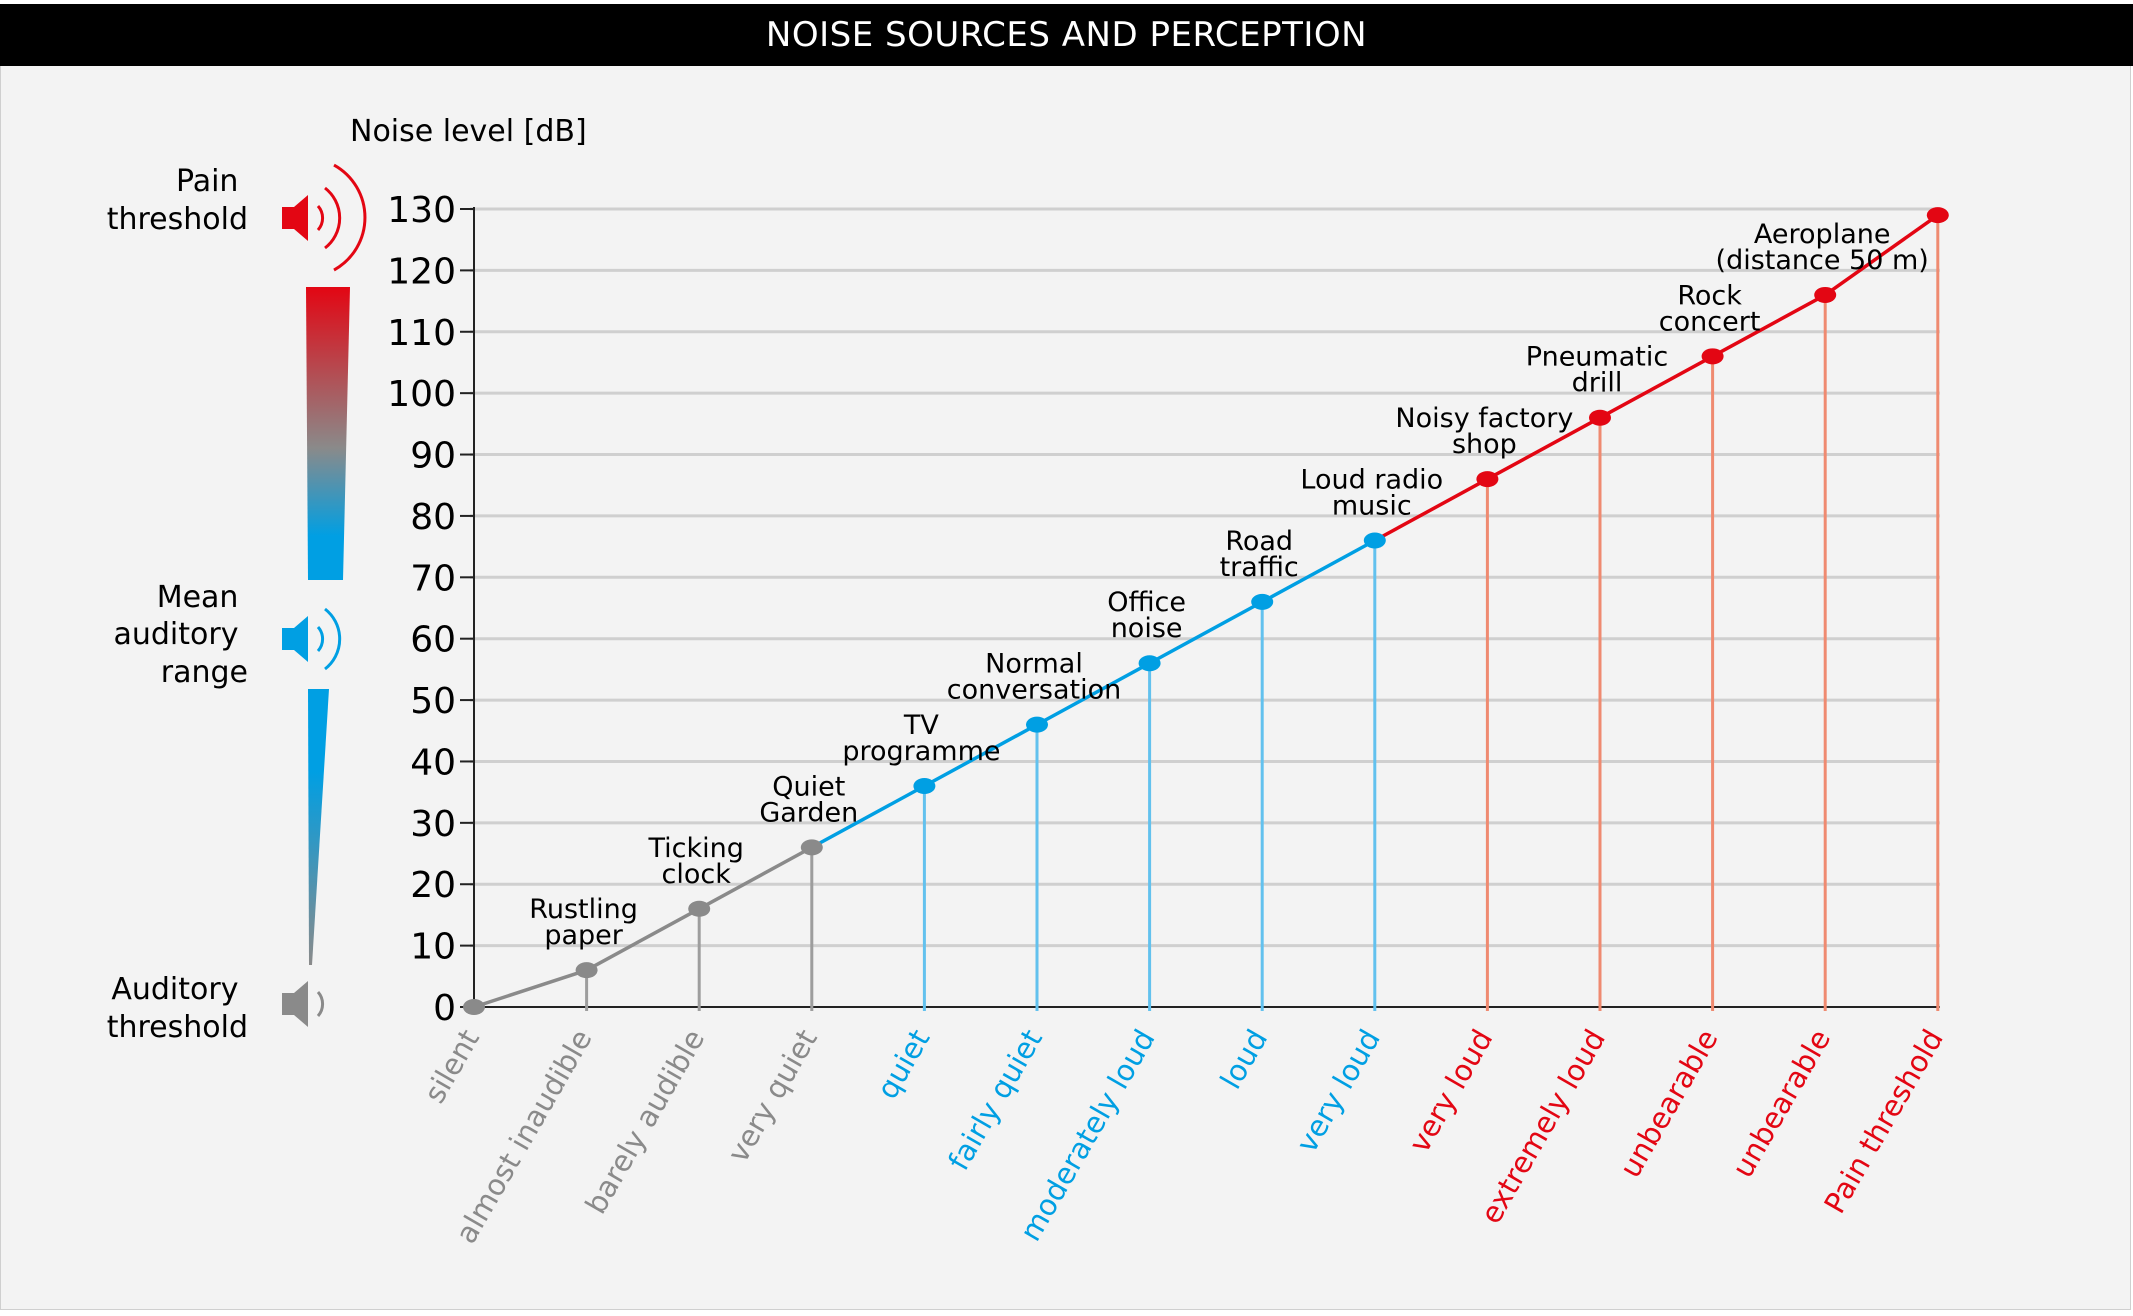 The image size is (2133, 1316). Describe the element at coordinates (312, 639) in the screenshot. I see `speaker-medium-icon` at that location.